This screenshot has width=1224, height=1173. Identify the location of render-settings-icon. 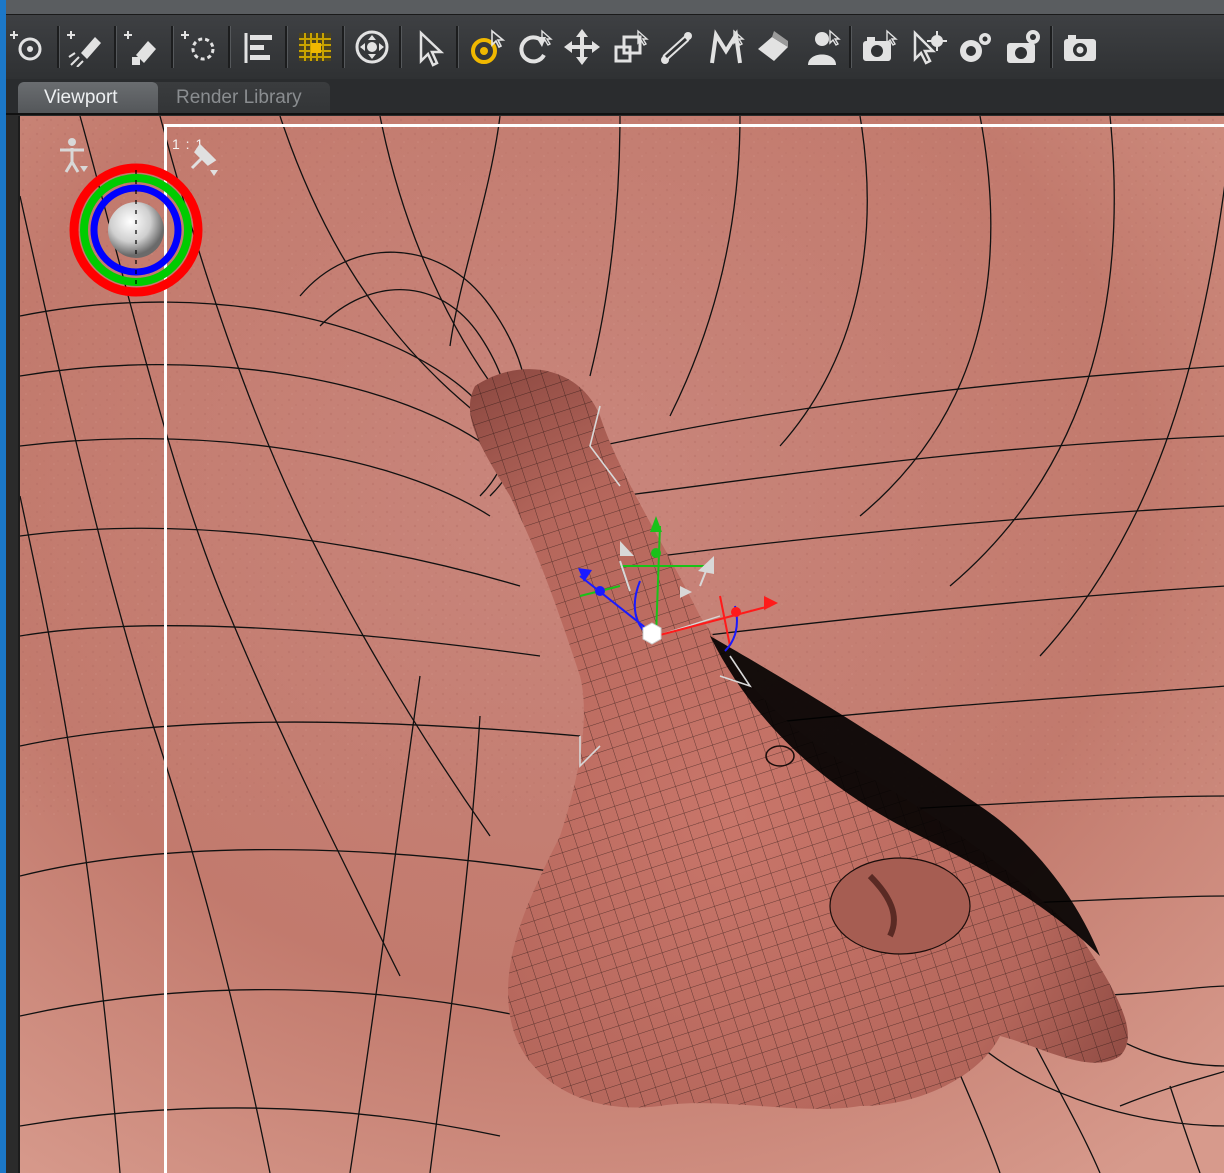
(975, 47).